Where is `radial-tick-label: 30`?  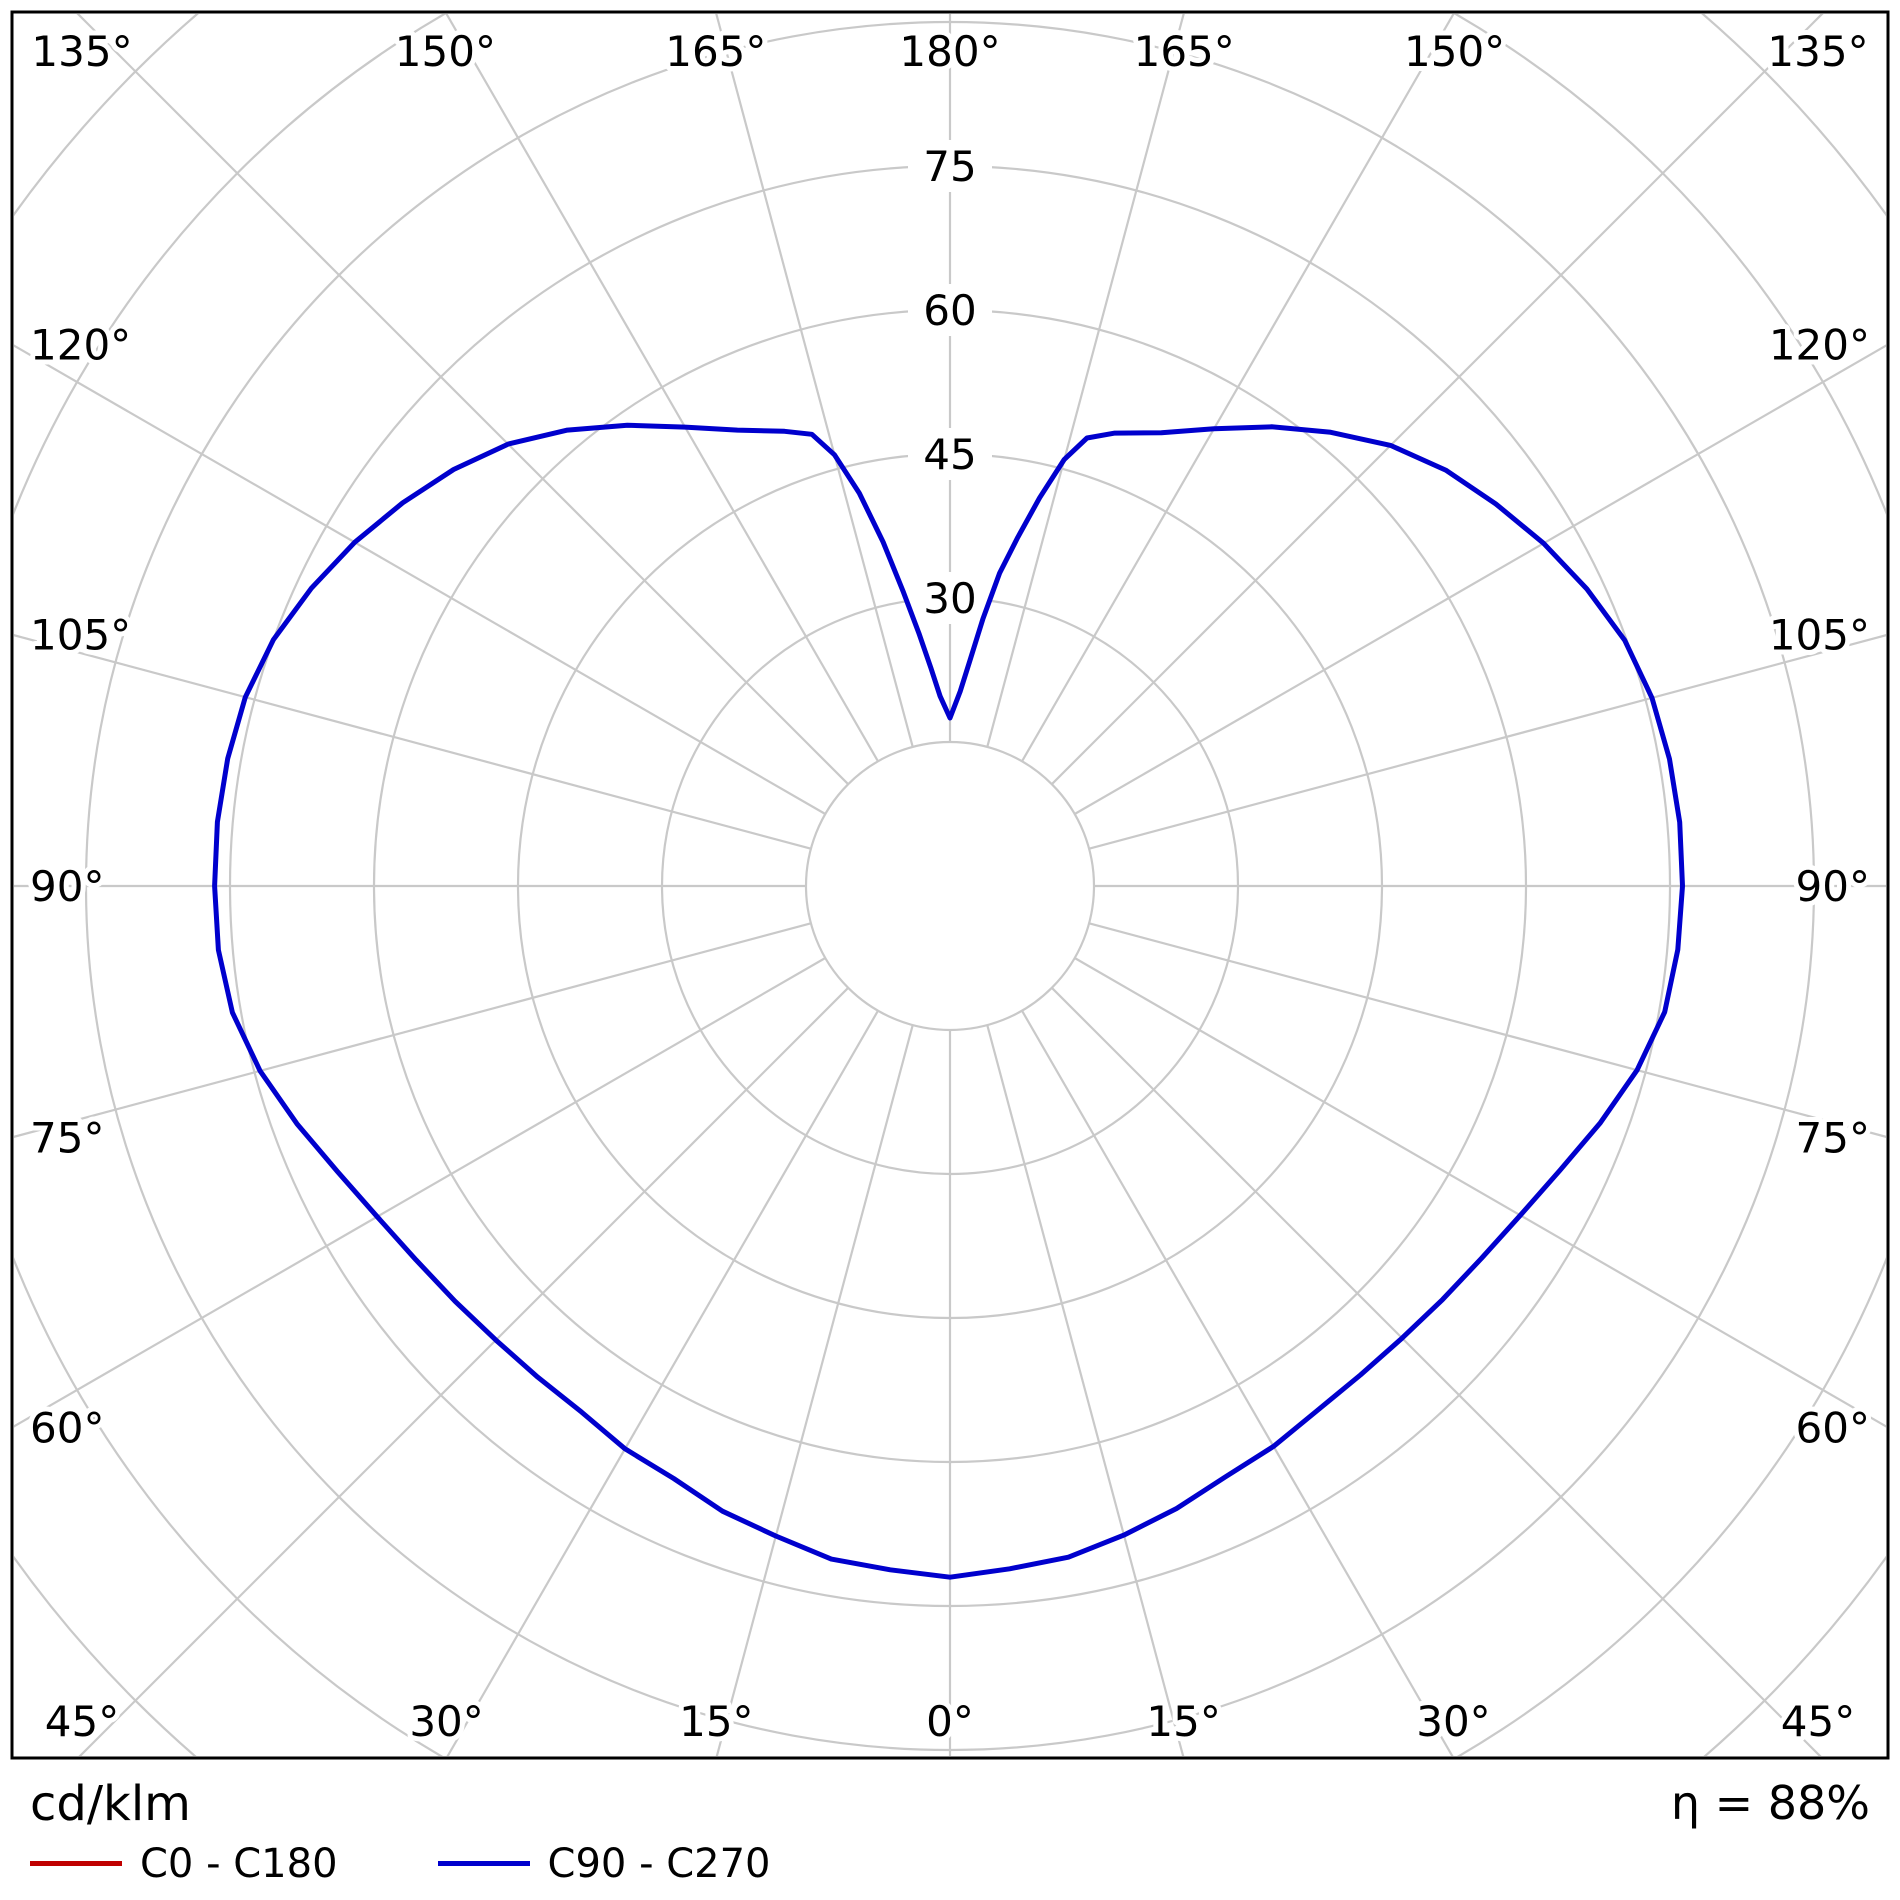 radial-tick-label: 30 is located at coordinates (949, 598).